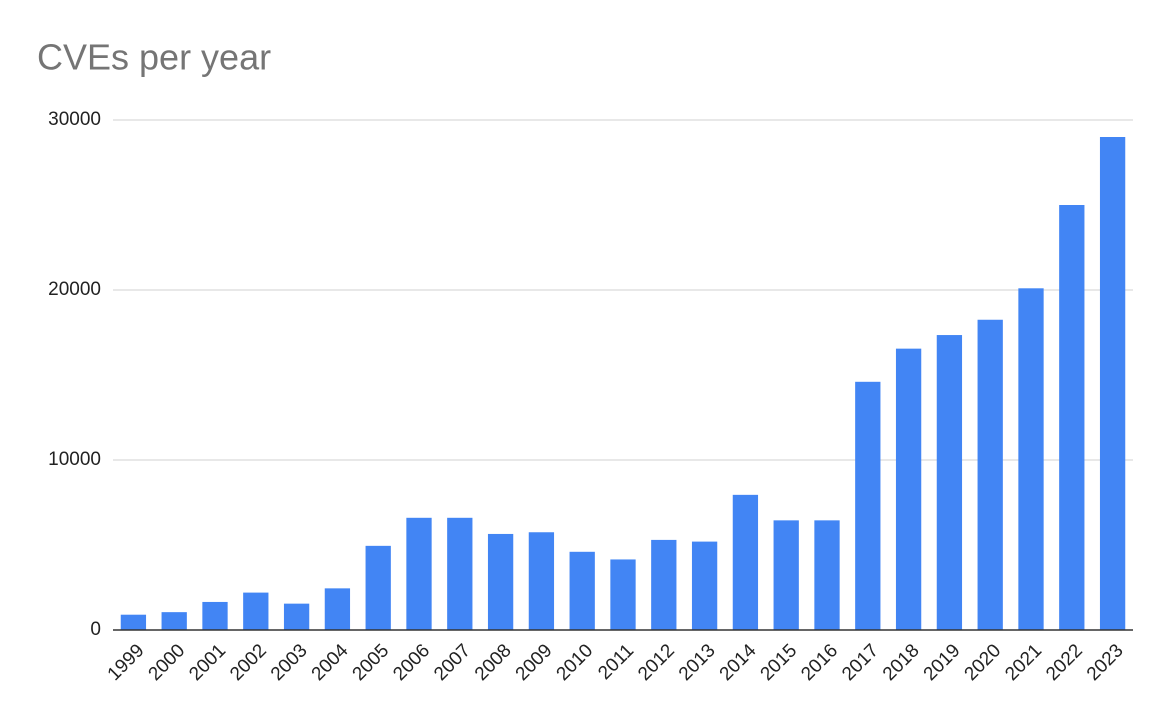 The height and width of the screenshot is (723, 1170). What do you see at coordinates (74, 289) in the screenshot?
I see `y-tick-label: 20000` at bounding box center [74, 289].